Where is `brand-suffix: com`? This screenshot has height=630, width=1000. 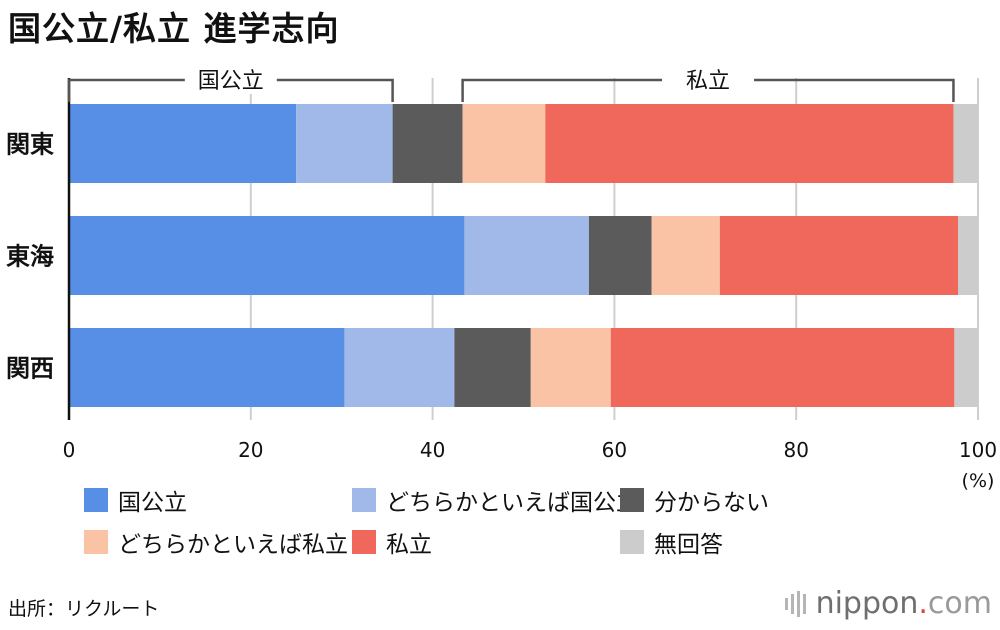 brand-suffix: com is located at coordinates (959, 603).